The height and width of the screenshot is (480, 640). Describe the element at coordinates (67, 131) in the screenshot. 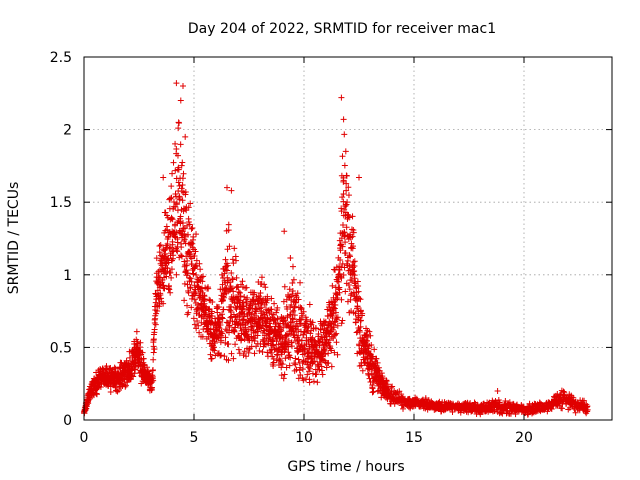

I see `y-tick-label: 2` at that location.